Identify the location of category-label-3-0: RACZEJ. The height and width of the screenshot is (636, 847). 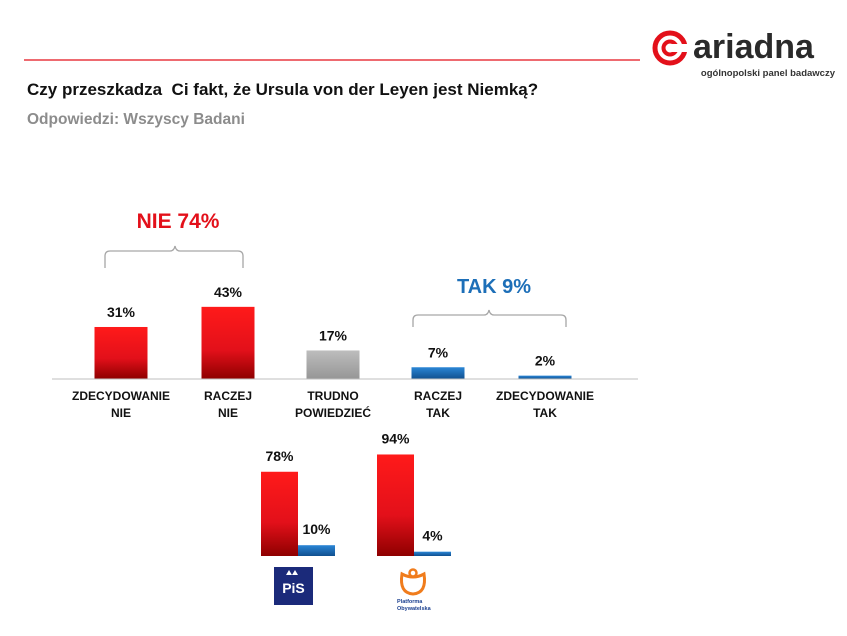
(438, 396).